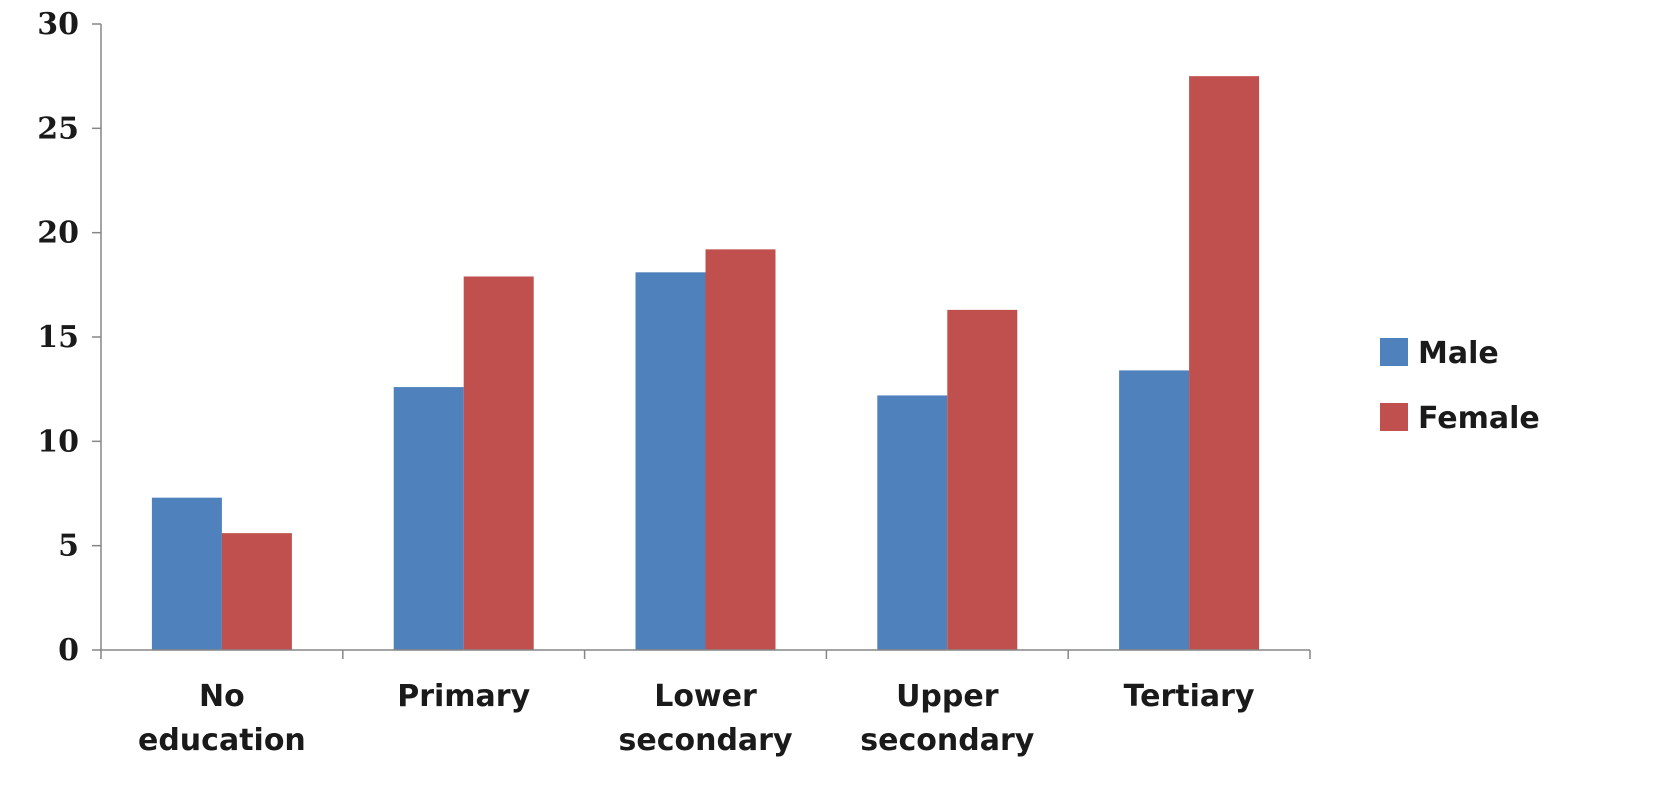  Describe the element at coordinates (1458, 353) in the screenshot. I see `legend-label-male: Male` at that location.